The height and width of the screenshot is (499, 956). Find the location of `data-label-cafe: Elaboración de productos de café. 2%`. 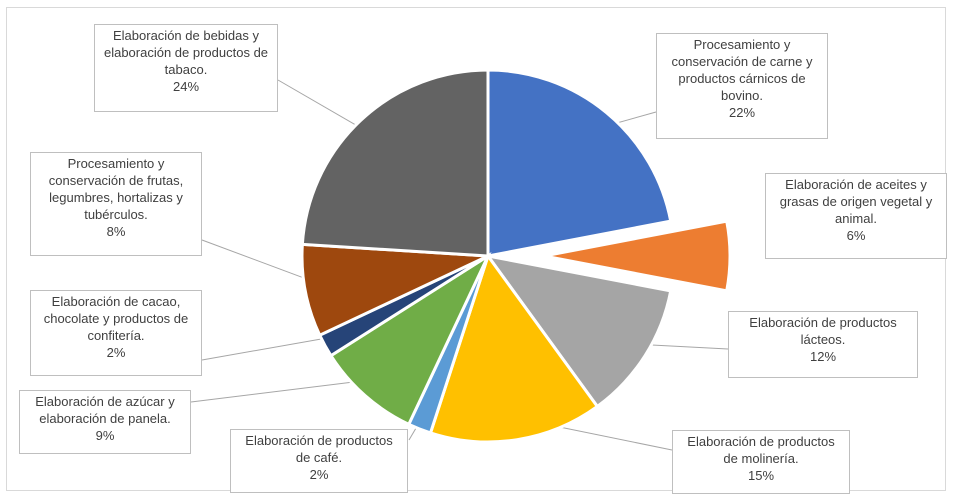

data-label-cafe: Elaboración de productos de café. 2% is located at coordinates (319, 461).